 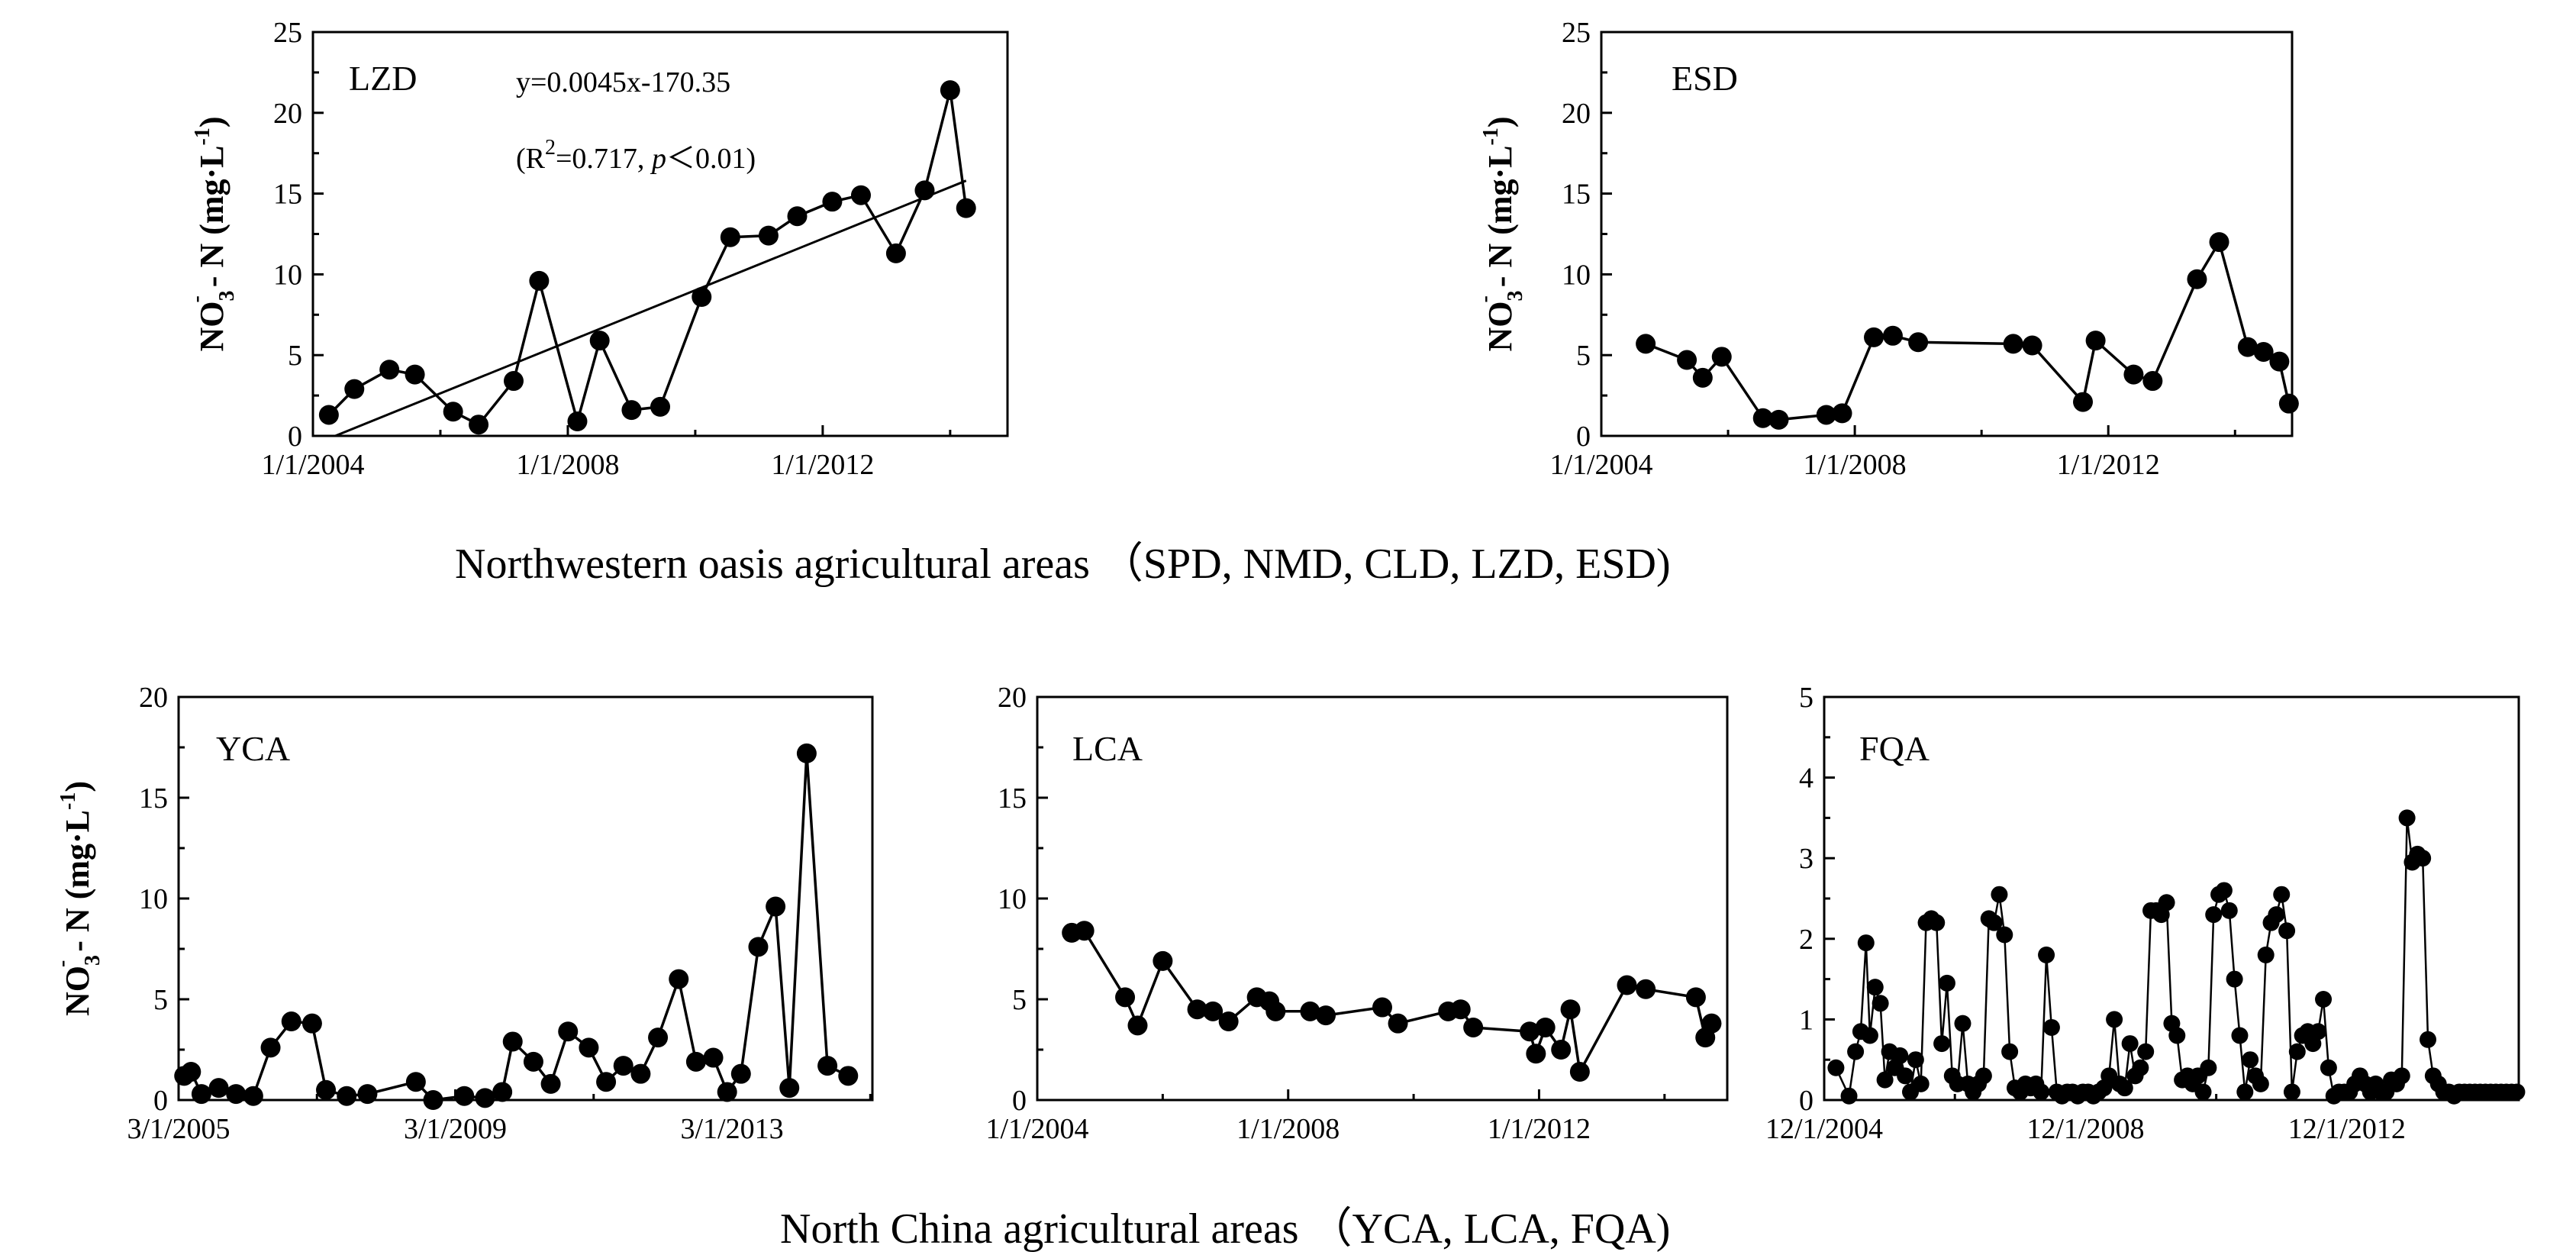 I want to click on y-tick-label-esd: 15, so click(x=1576, y=195).